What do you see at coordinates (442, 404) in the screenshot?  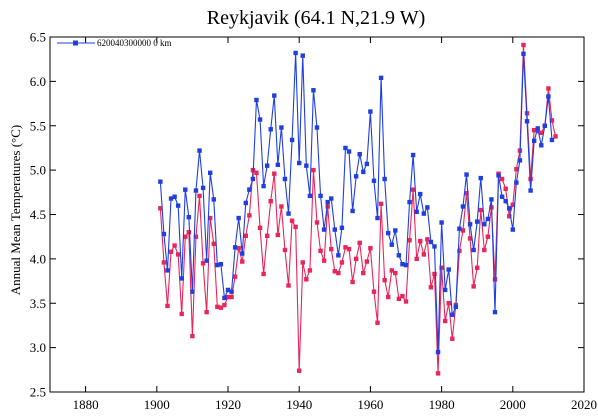 I see `x-tick-label: 1980` at bounding box center [442, 404].